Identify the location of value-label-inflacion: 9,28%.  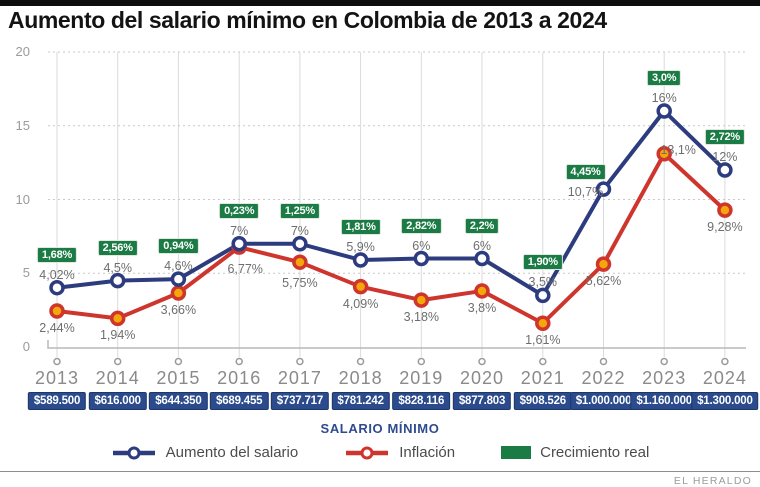
(725, 227).